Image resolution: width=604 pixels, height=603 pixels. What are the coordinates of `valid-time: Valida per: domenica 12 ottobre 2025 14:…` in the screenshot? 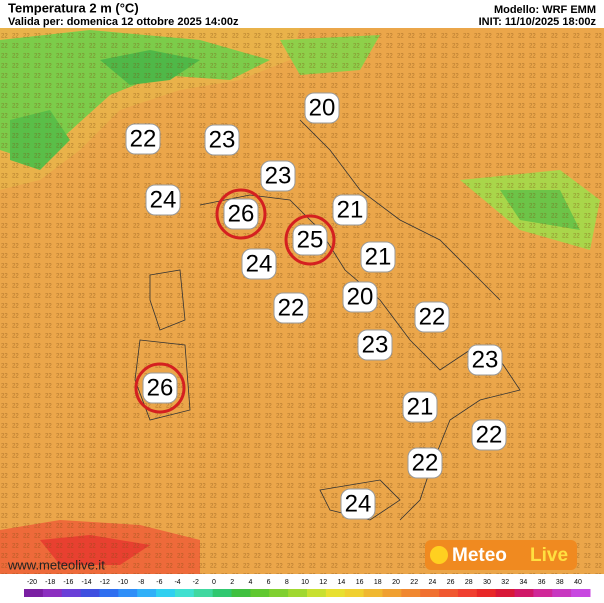 It's located at (123, 22).